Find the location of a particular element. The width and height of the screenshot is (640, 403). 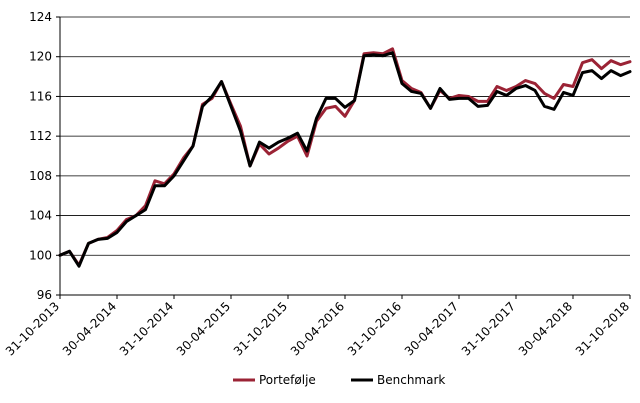

x-tick-label: 31-10-2017 is located at coordinates (488, 328).